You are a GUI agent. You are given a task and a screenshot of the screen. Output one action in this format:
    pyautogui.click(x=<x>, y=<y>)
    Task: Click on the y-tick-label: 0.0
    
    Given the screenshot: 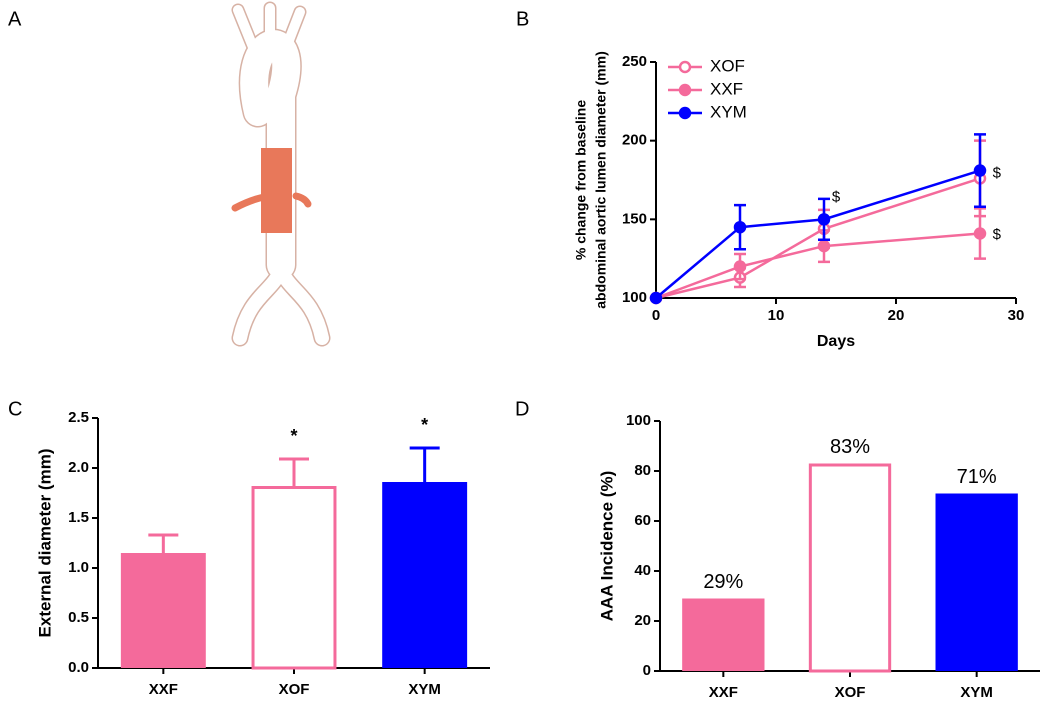 What is the action you would take?
    pyautogui.click(x=78, y=667)
    